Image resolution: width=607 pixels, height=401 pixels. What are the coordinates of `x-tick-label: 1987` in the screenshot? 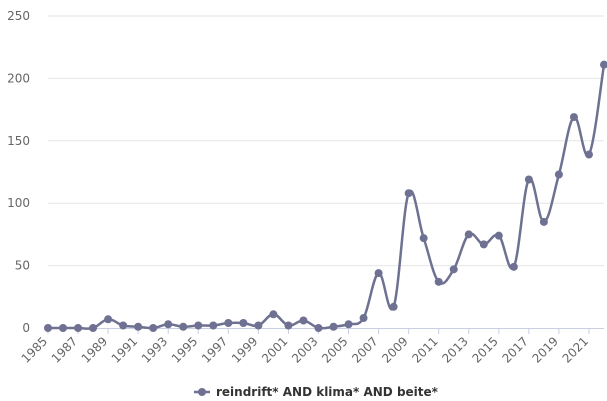 It's located at (64, 349).